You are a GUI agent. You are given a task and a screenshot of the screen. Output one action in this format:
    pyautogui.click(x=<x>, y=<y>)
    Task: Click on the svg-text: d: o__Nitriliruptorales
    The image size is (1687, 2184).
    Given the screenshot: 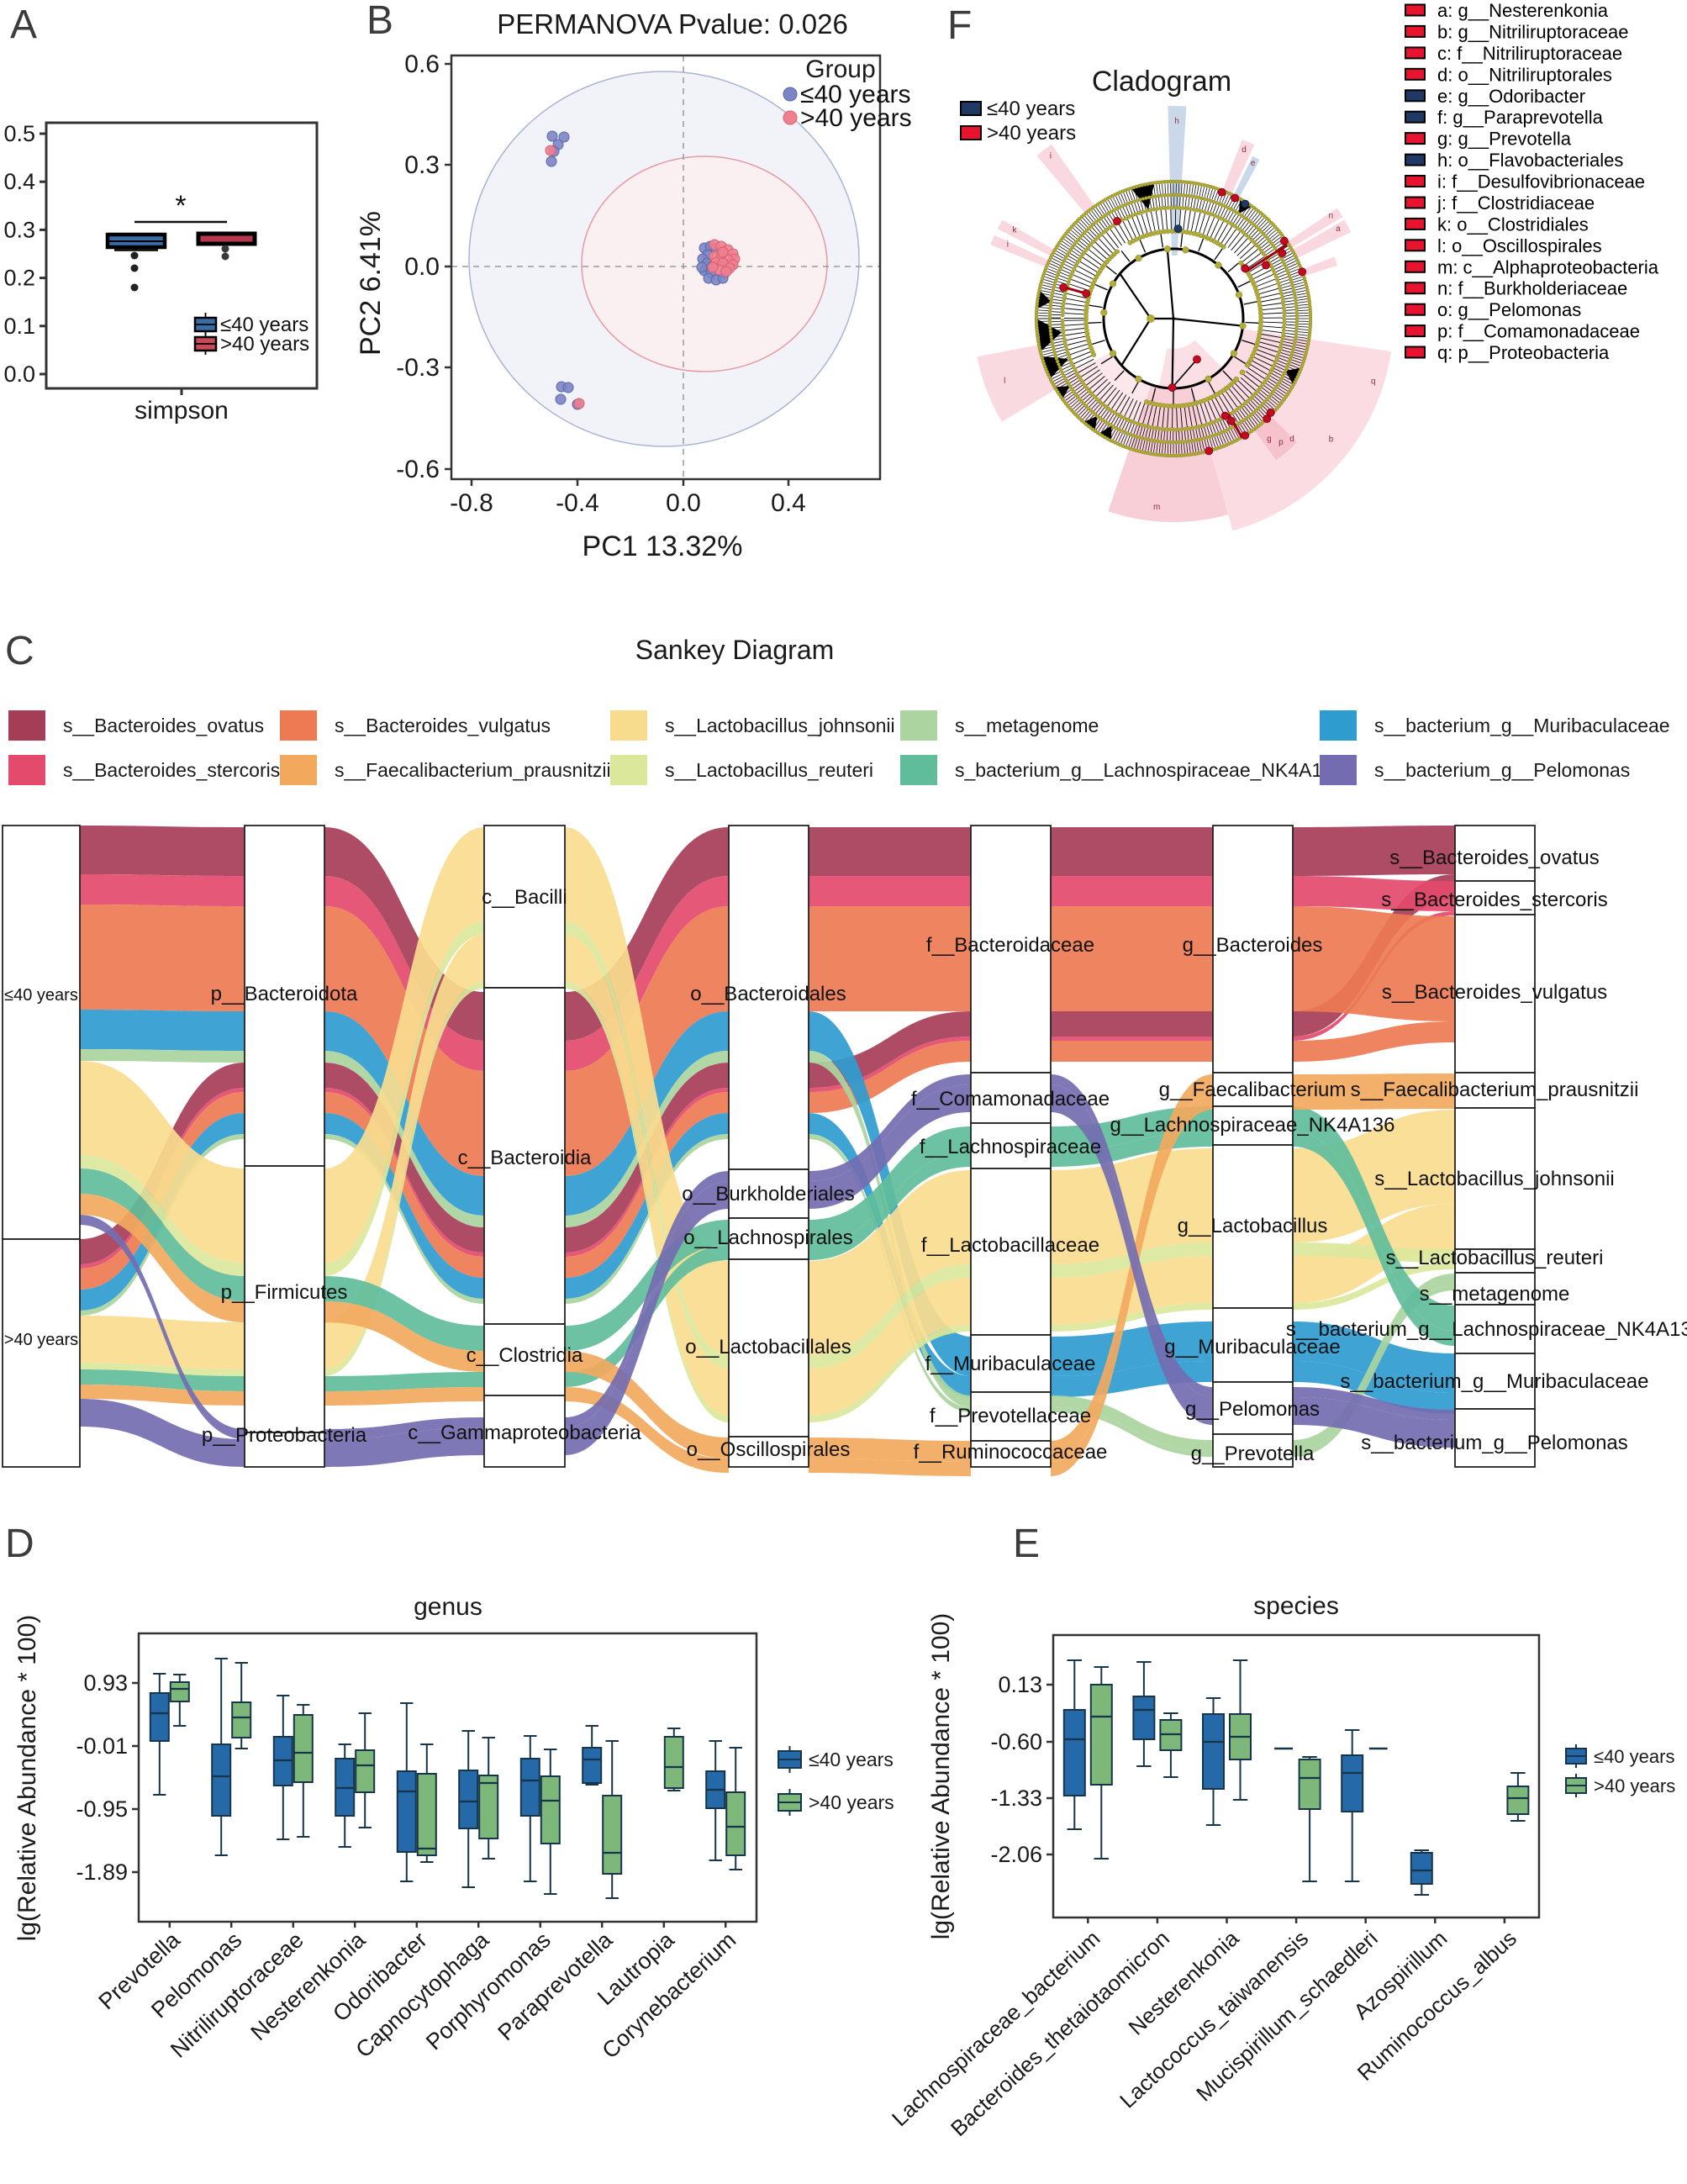 What is the action you would take?
    pyautogui.click(x=1524, y=74)
    